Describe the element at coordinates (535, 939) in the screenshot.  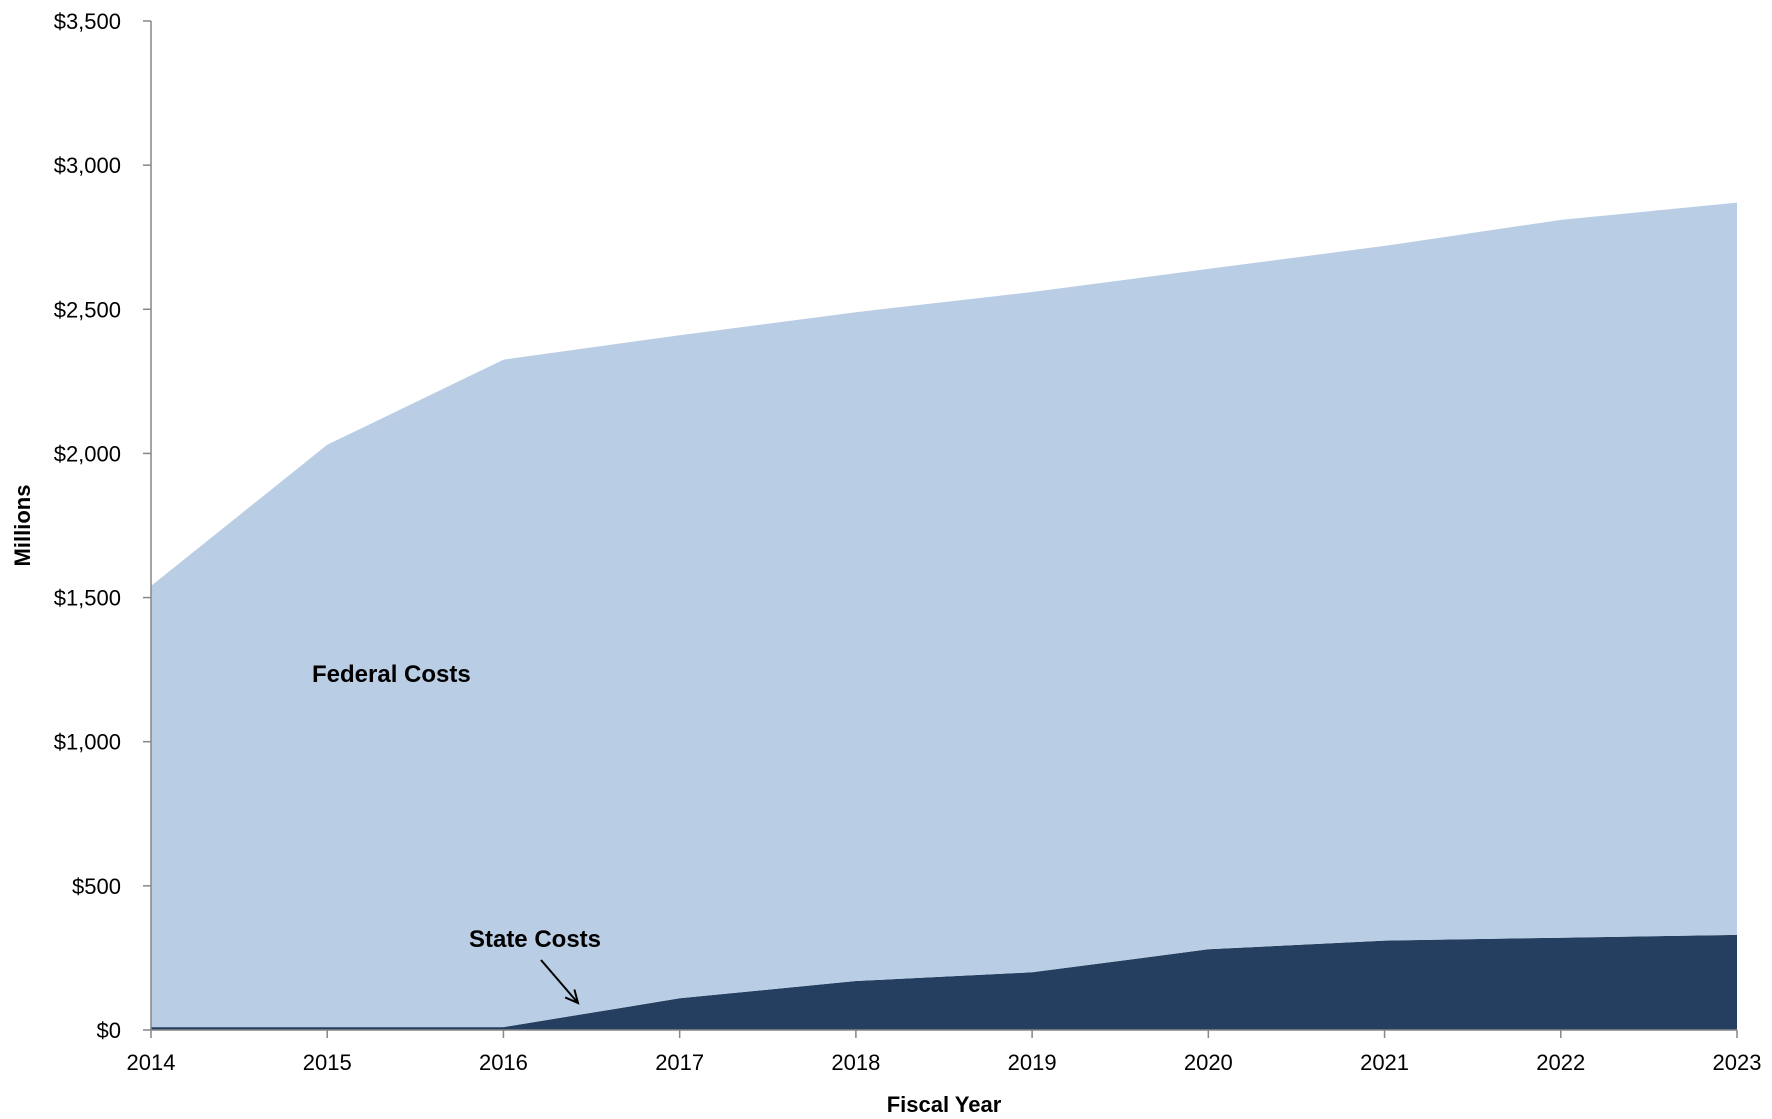
I see `state-costs-label: State Costs` at that location.